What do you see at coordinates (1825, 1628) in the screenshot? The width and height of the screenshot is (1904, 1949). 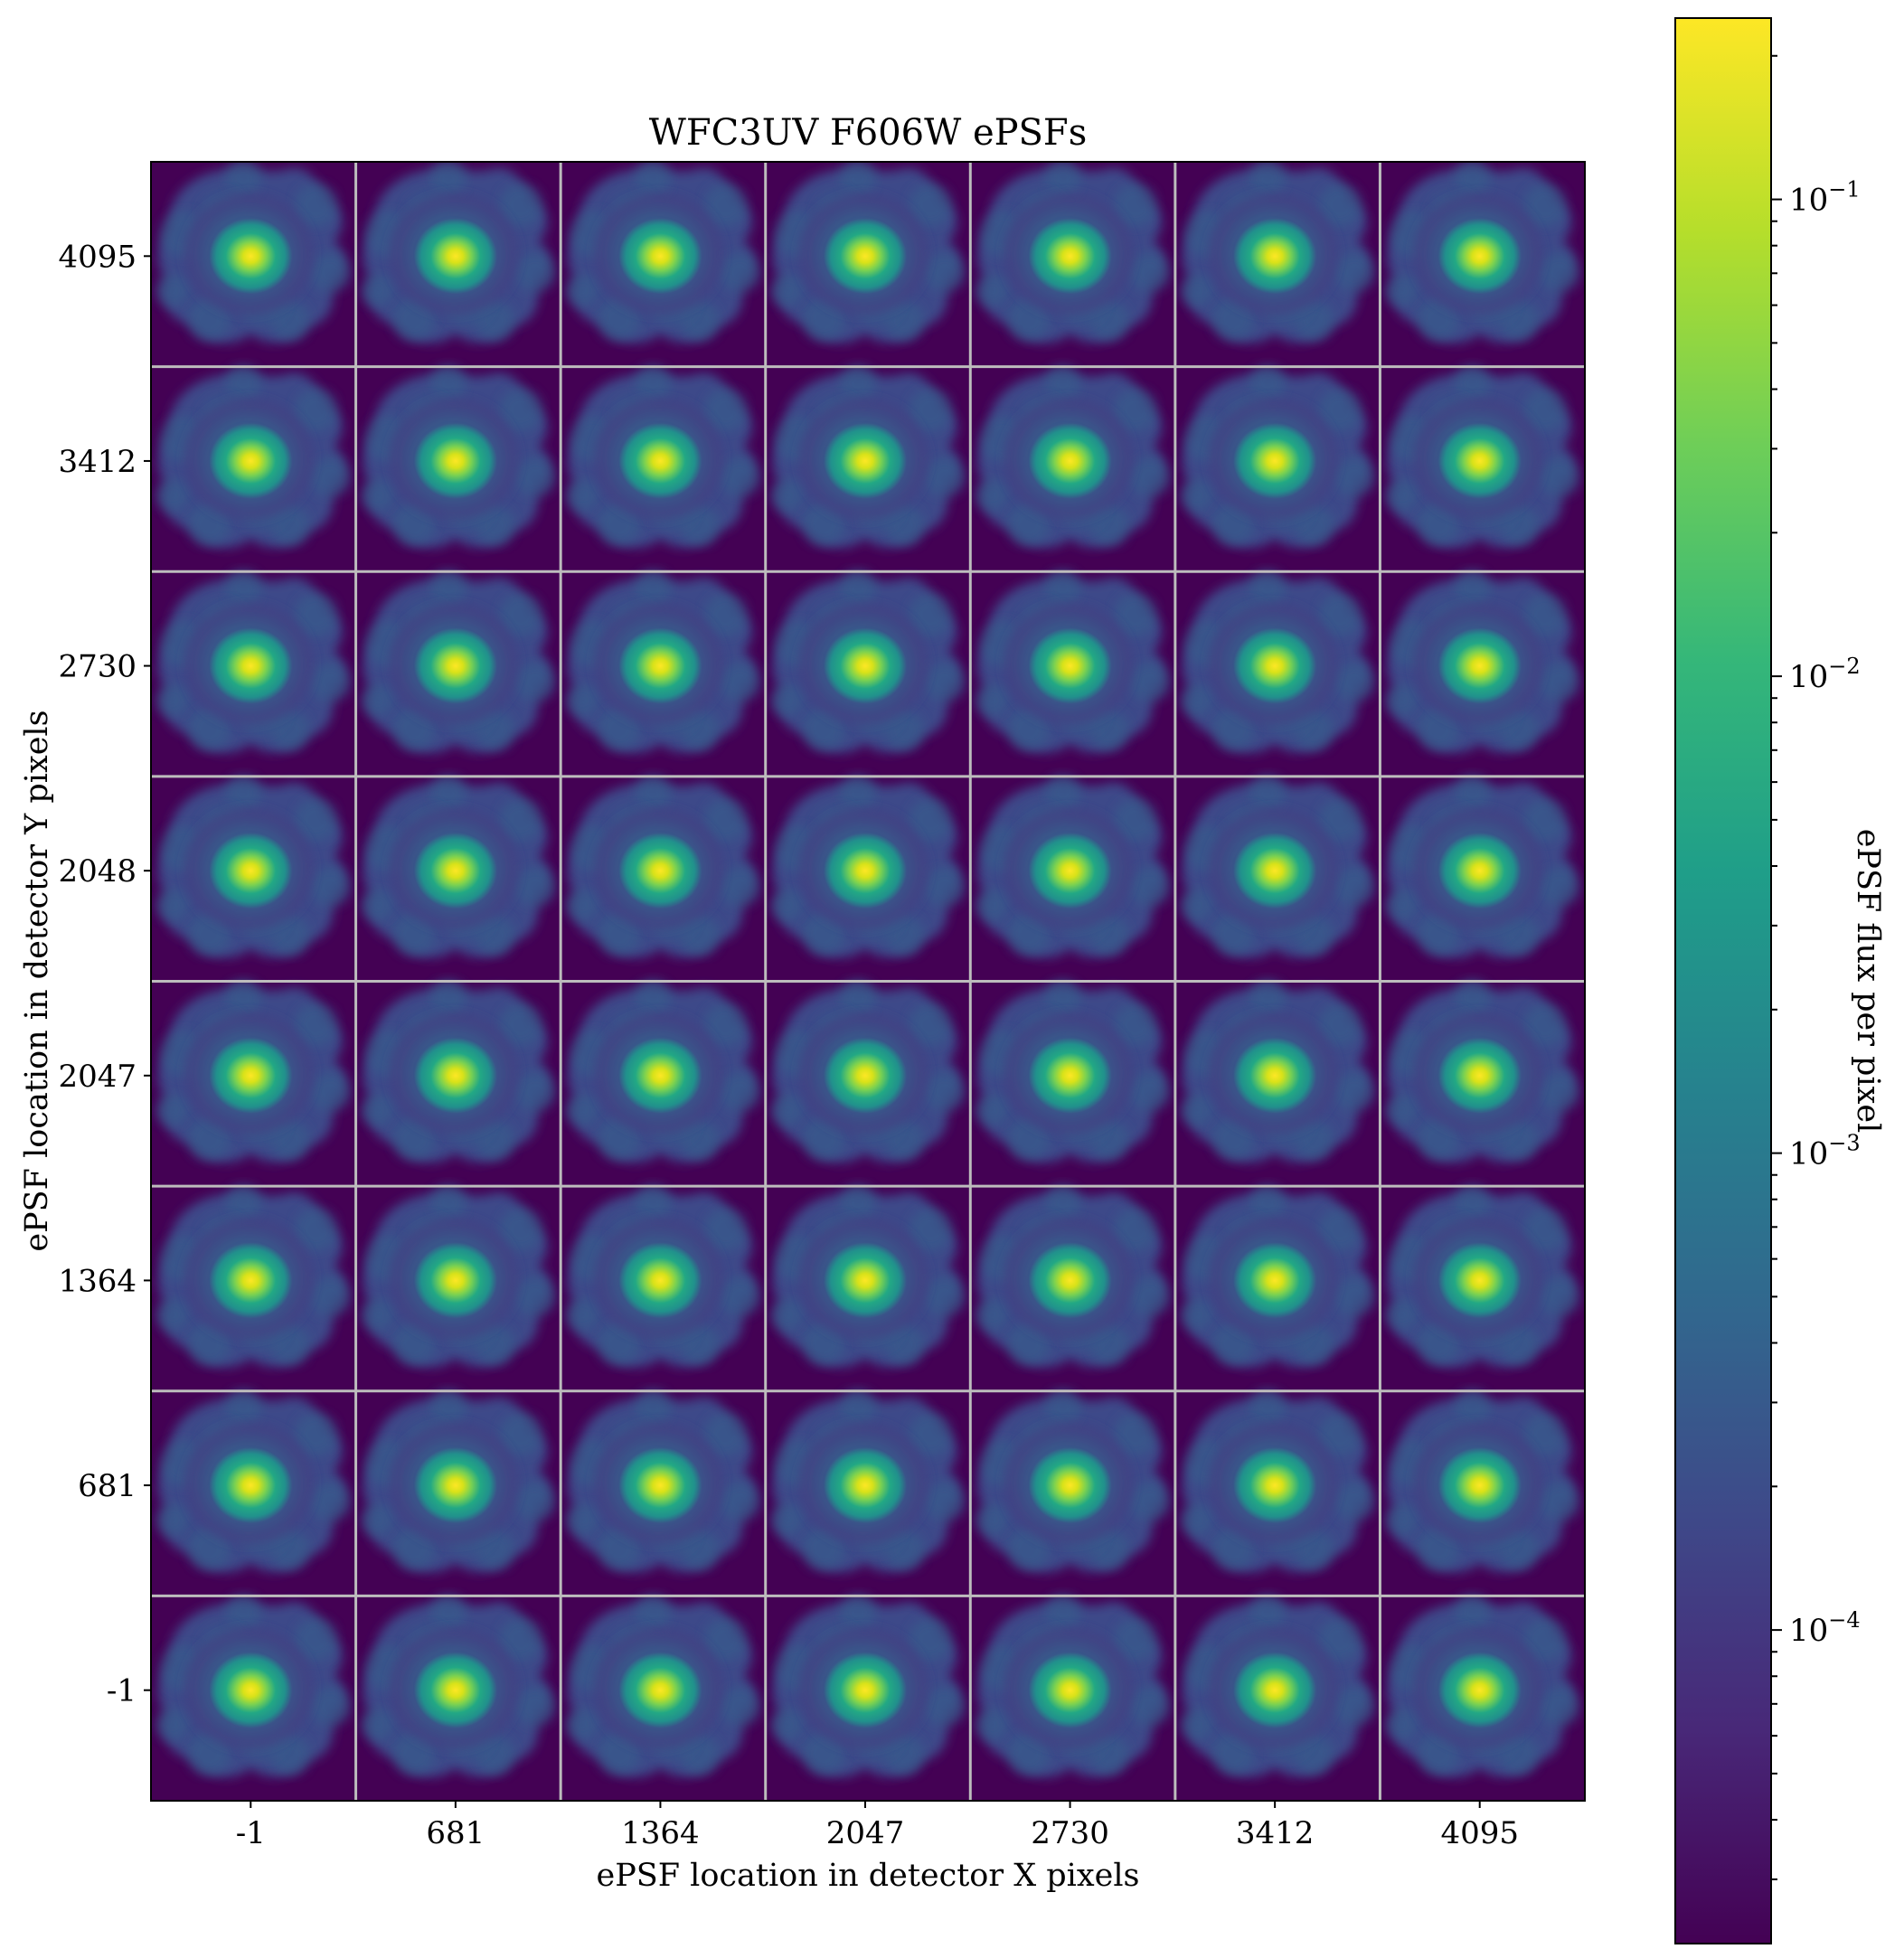 I see `colorbar-tick-label: 10⁻⁴` at bounding box center [1825, 1628].